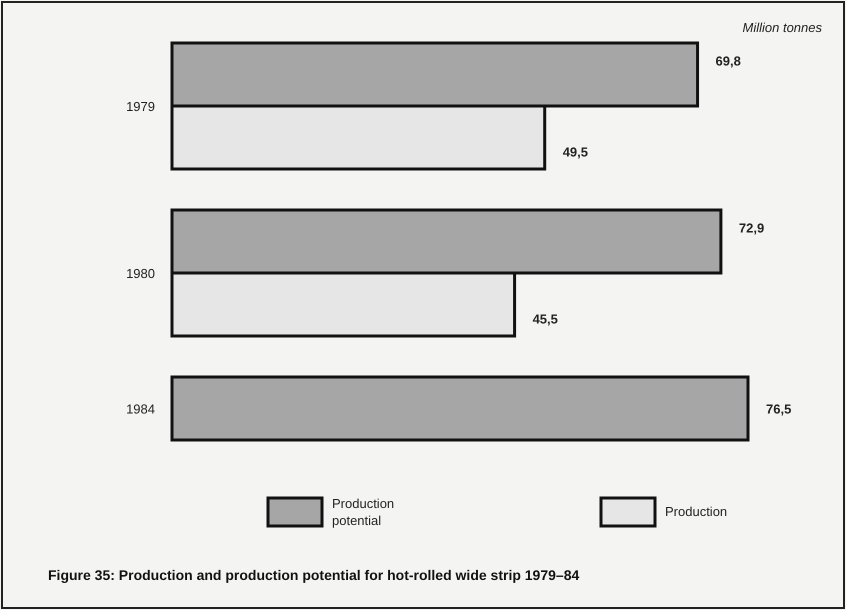 This screenshot has width=846, height=610. I want to click on data-label: 69,8, so click(728, 61).